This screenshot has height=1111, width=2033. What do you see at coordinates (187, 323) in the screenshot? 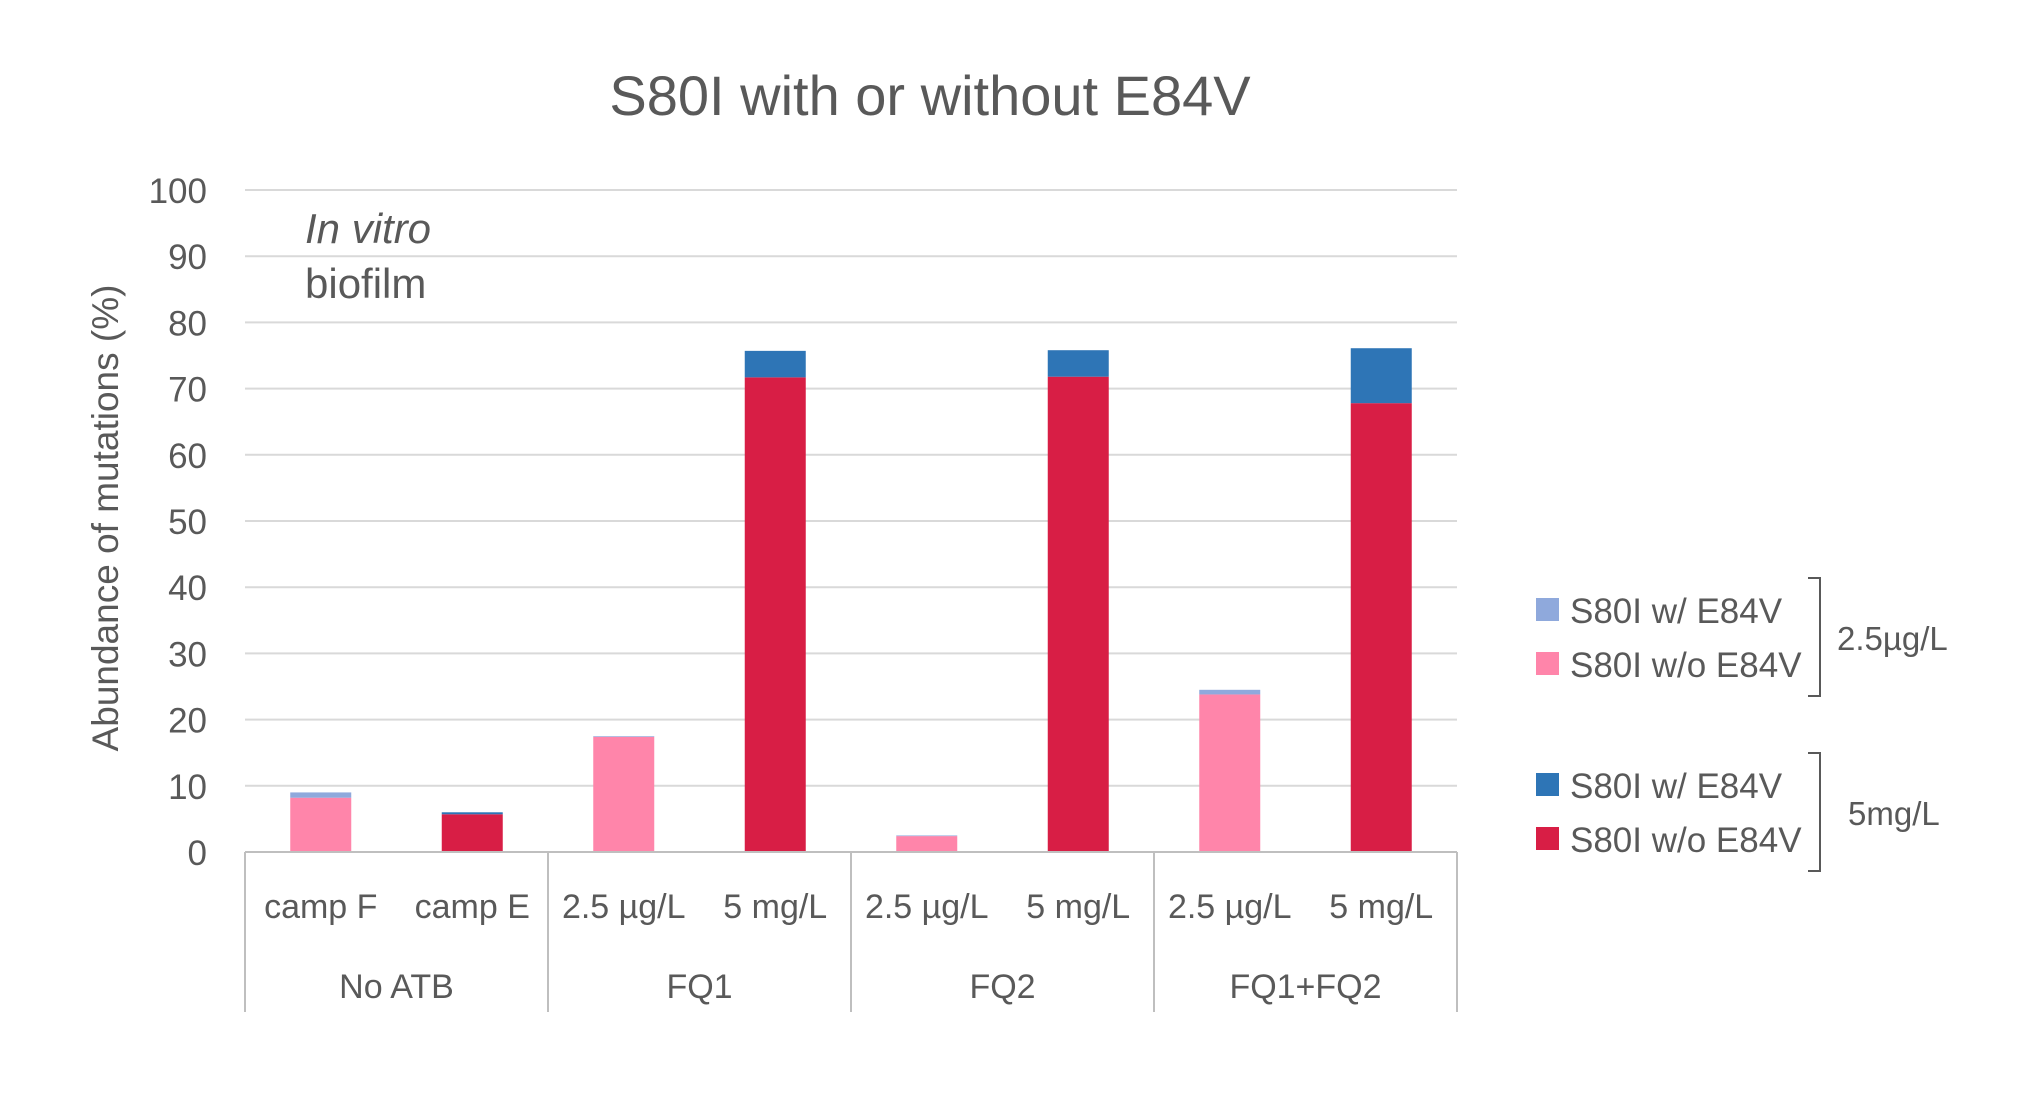
I see `y-tick-label: 80` at bounding box center [187, 323].